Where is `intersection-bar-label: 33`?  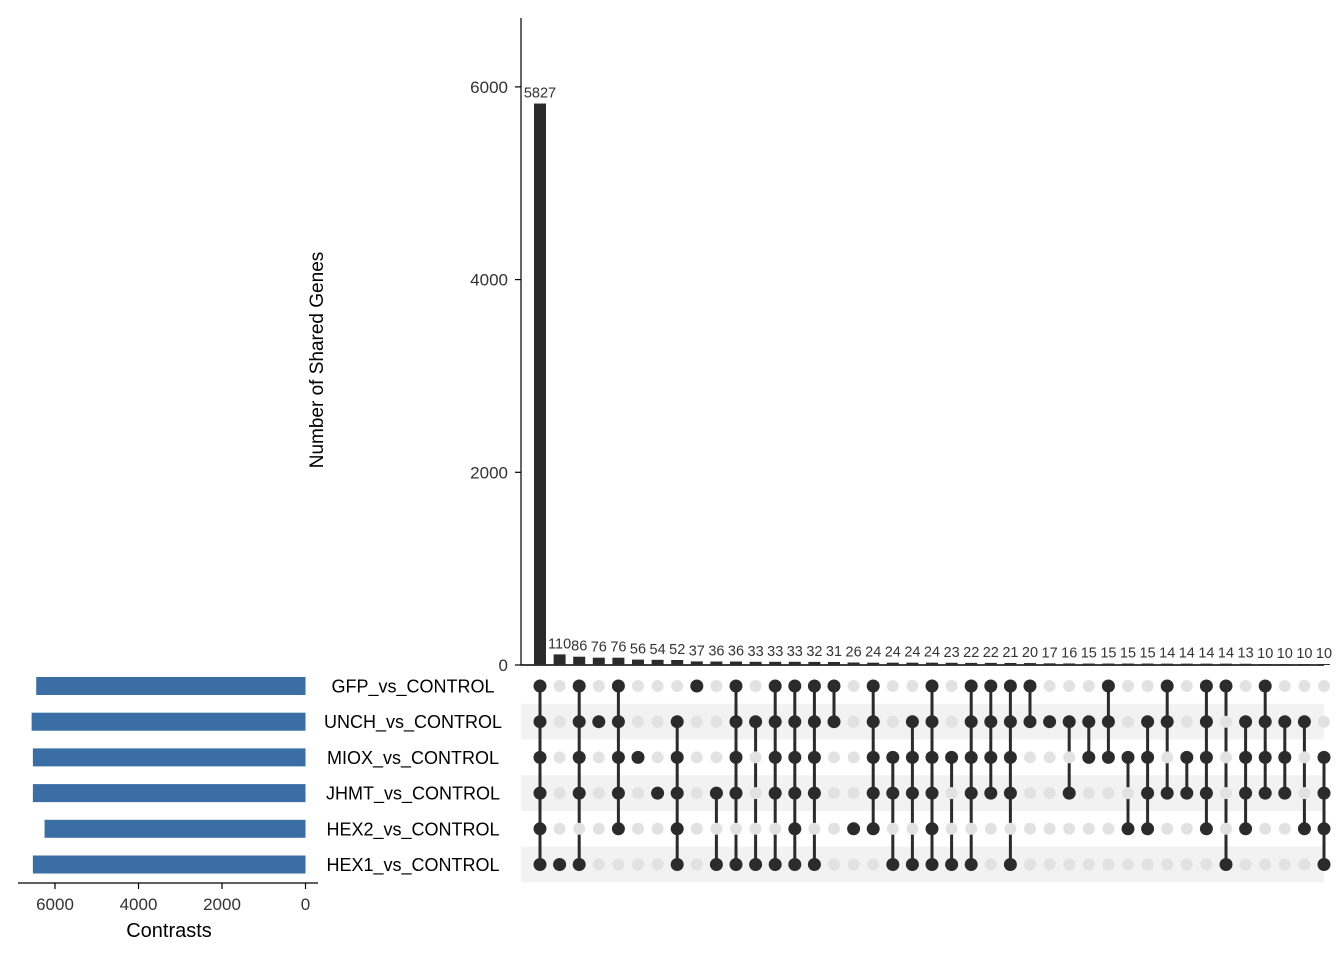
intersection-bar-label: 33 is located at coordinates (795, 652).